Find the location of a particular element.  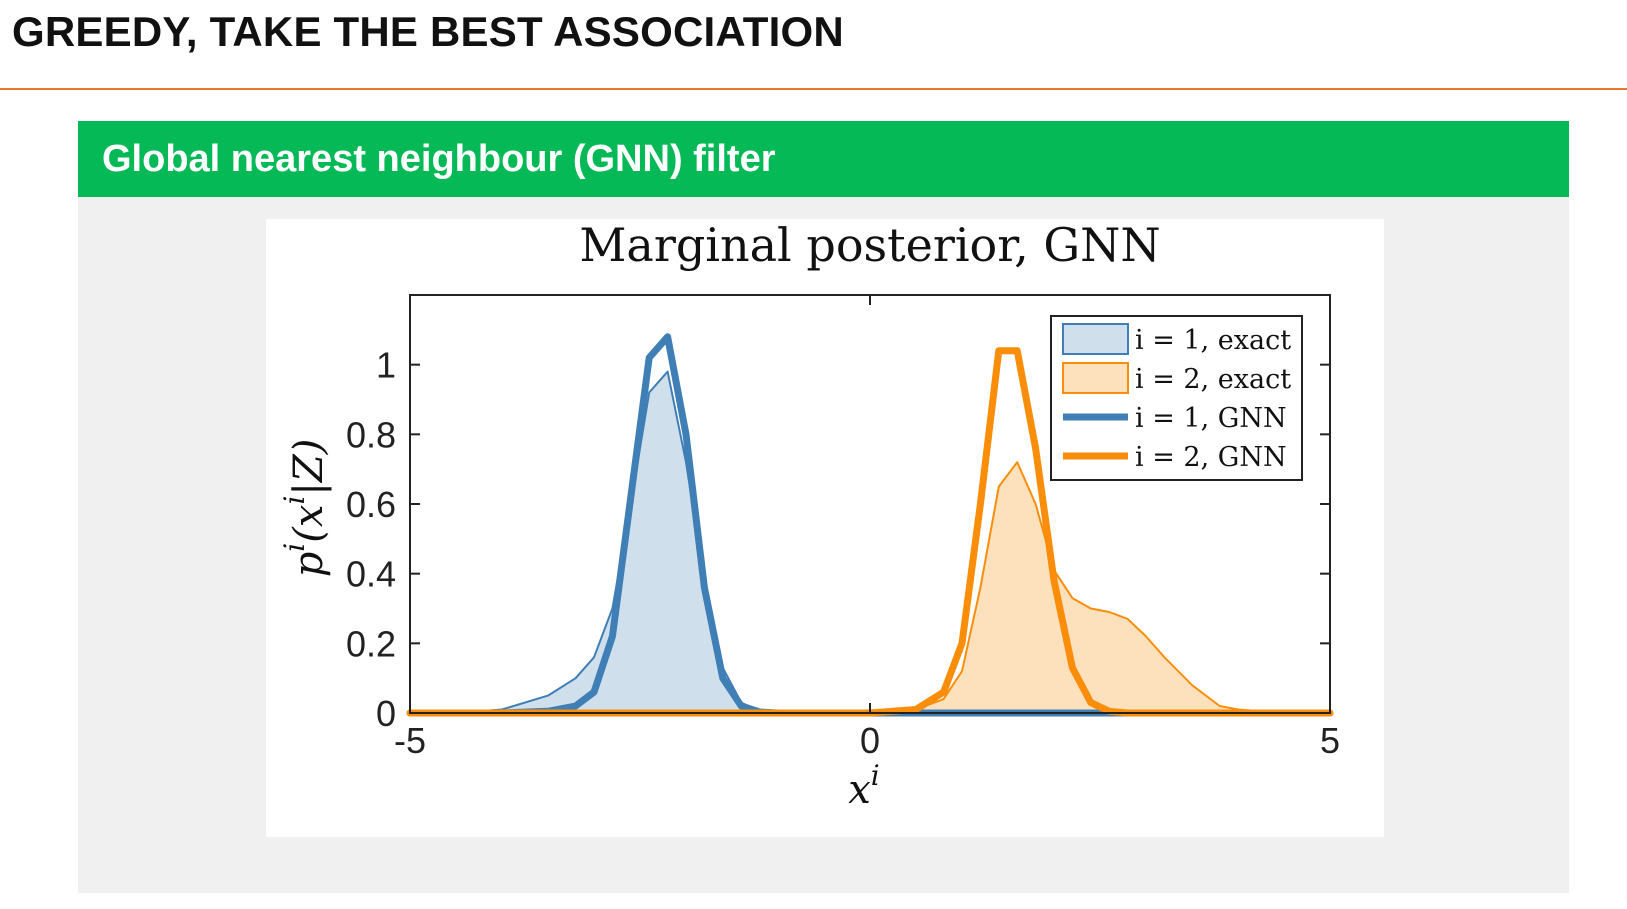

legend-label-4: i = 2, GNN is located at coordinates (1211, 457).